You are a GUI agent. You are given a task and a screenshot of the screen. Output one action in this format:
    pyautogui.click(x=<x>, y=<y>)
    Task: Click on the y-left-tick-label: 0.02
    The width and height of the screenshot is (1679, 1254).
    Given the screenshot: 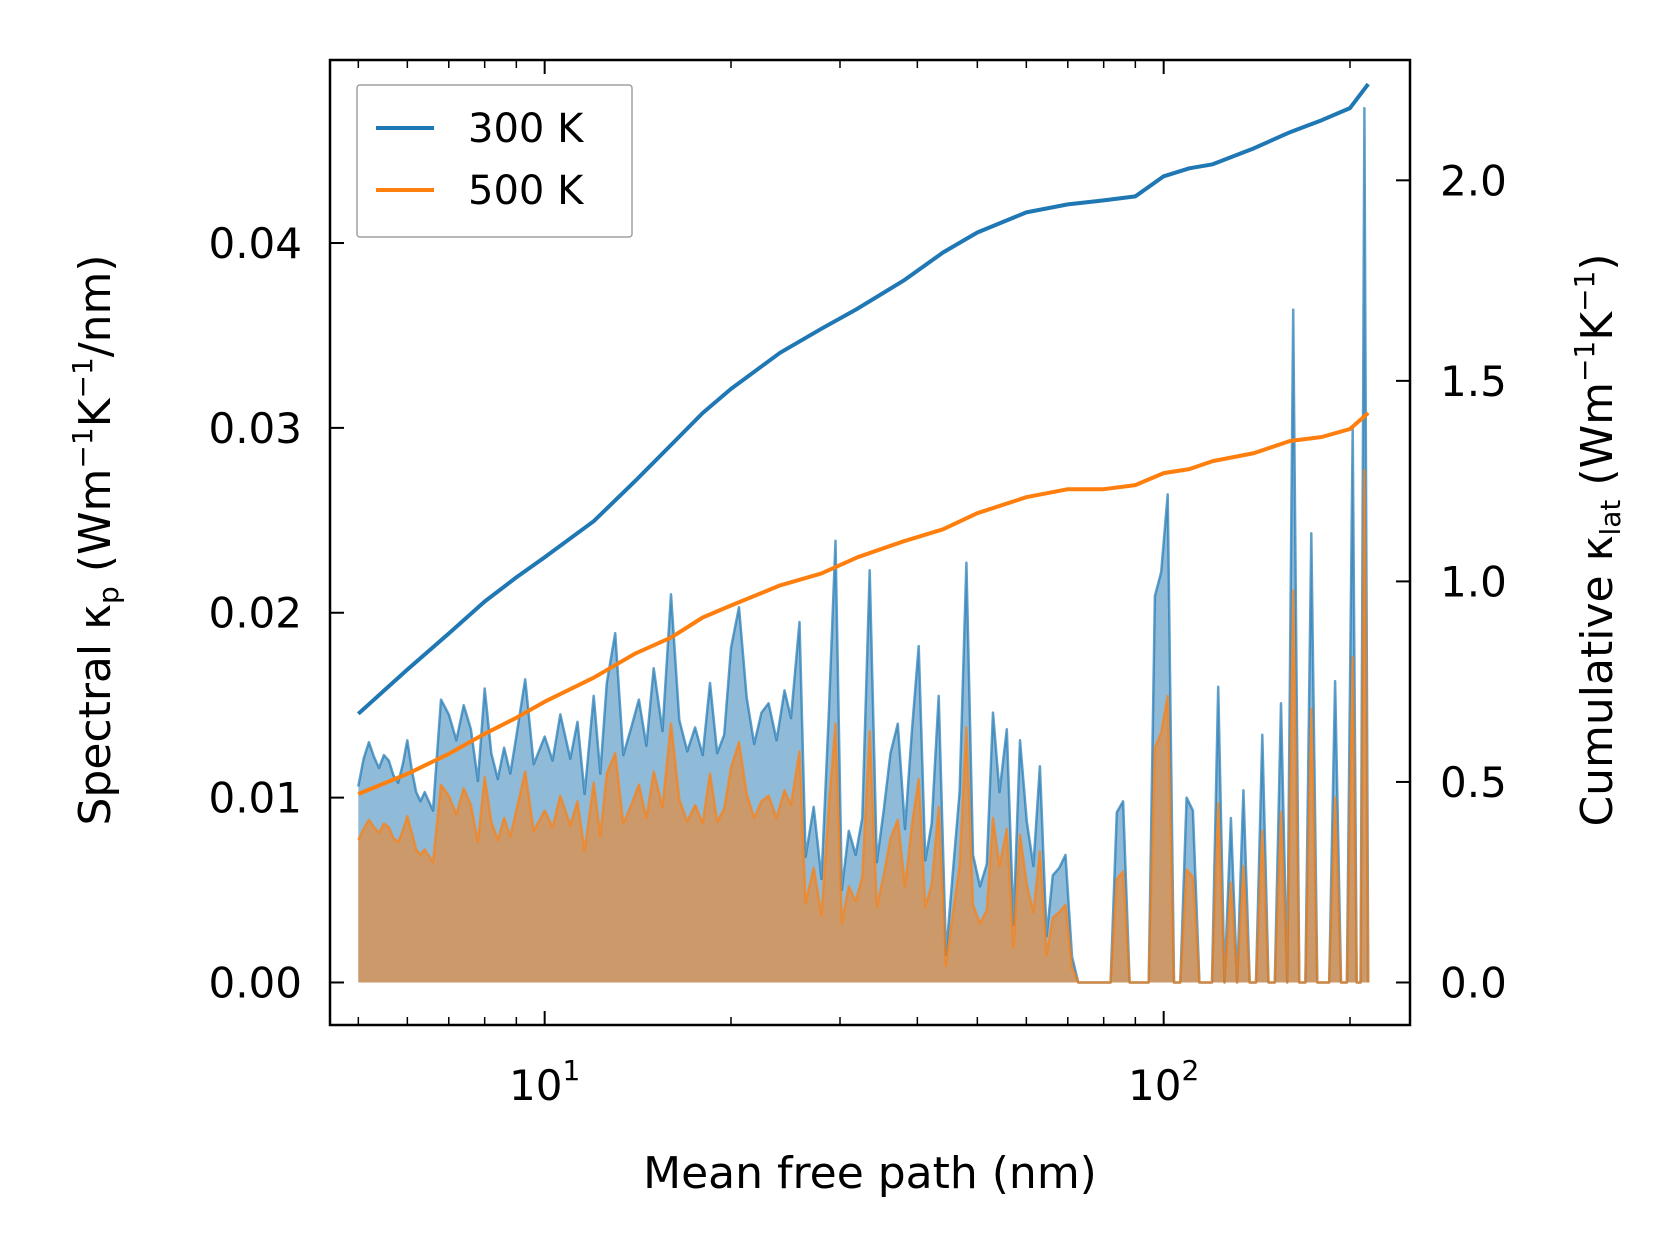 What is the action you would take?
    pyautogui.click(x=255, y=613)
    